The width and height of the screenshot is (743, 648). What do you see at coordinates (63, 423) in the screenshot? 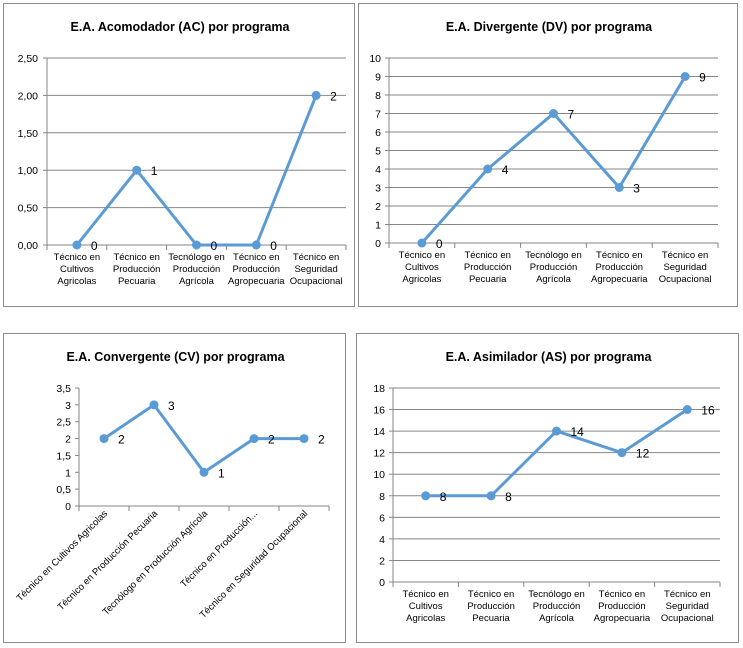
I see `y-tick-label: 2,5` at bounding box center [63, 423].